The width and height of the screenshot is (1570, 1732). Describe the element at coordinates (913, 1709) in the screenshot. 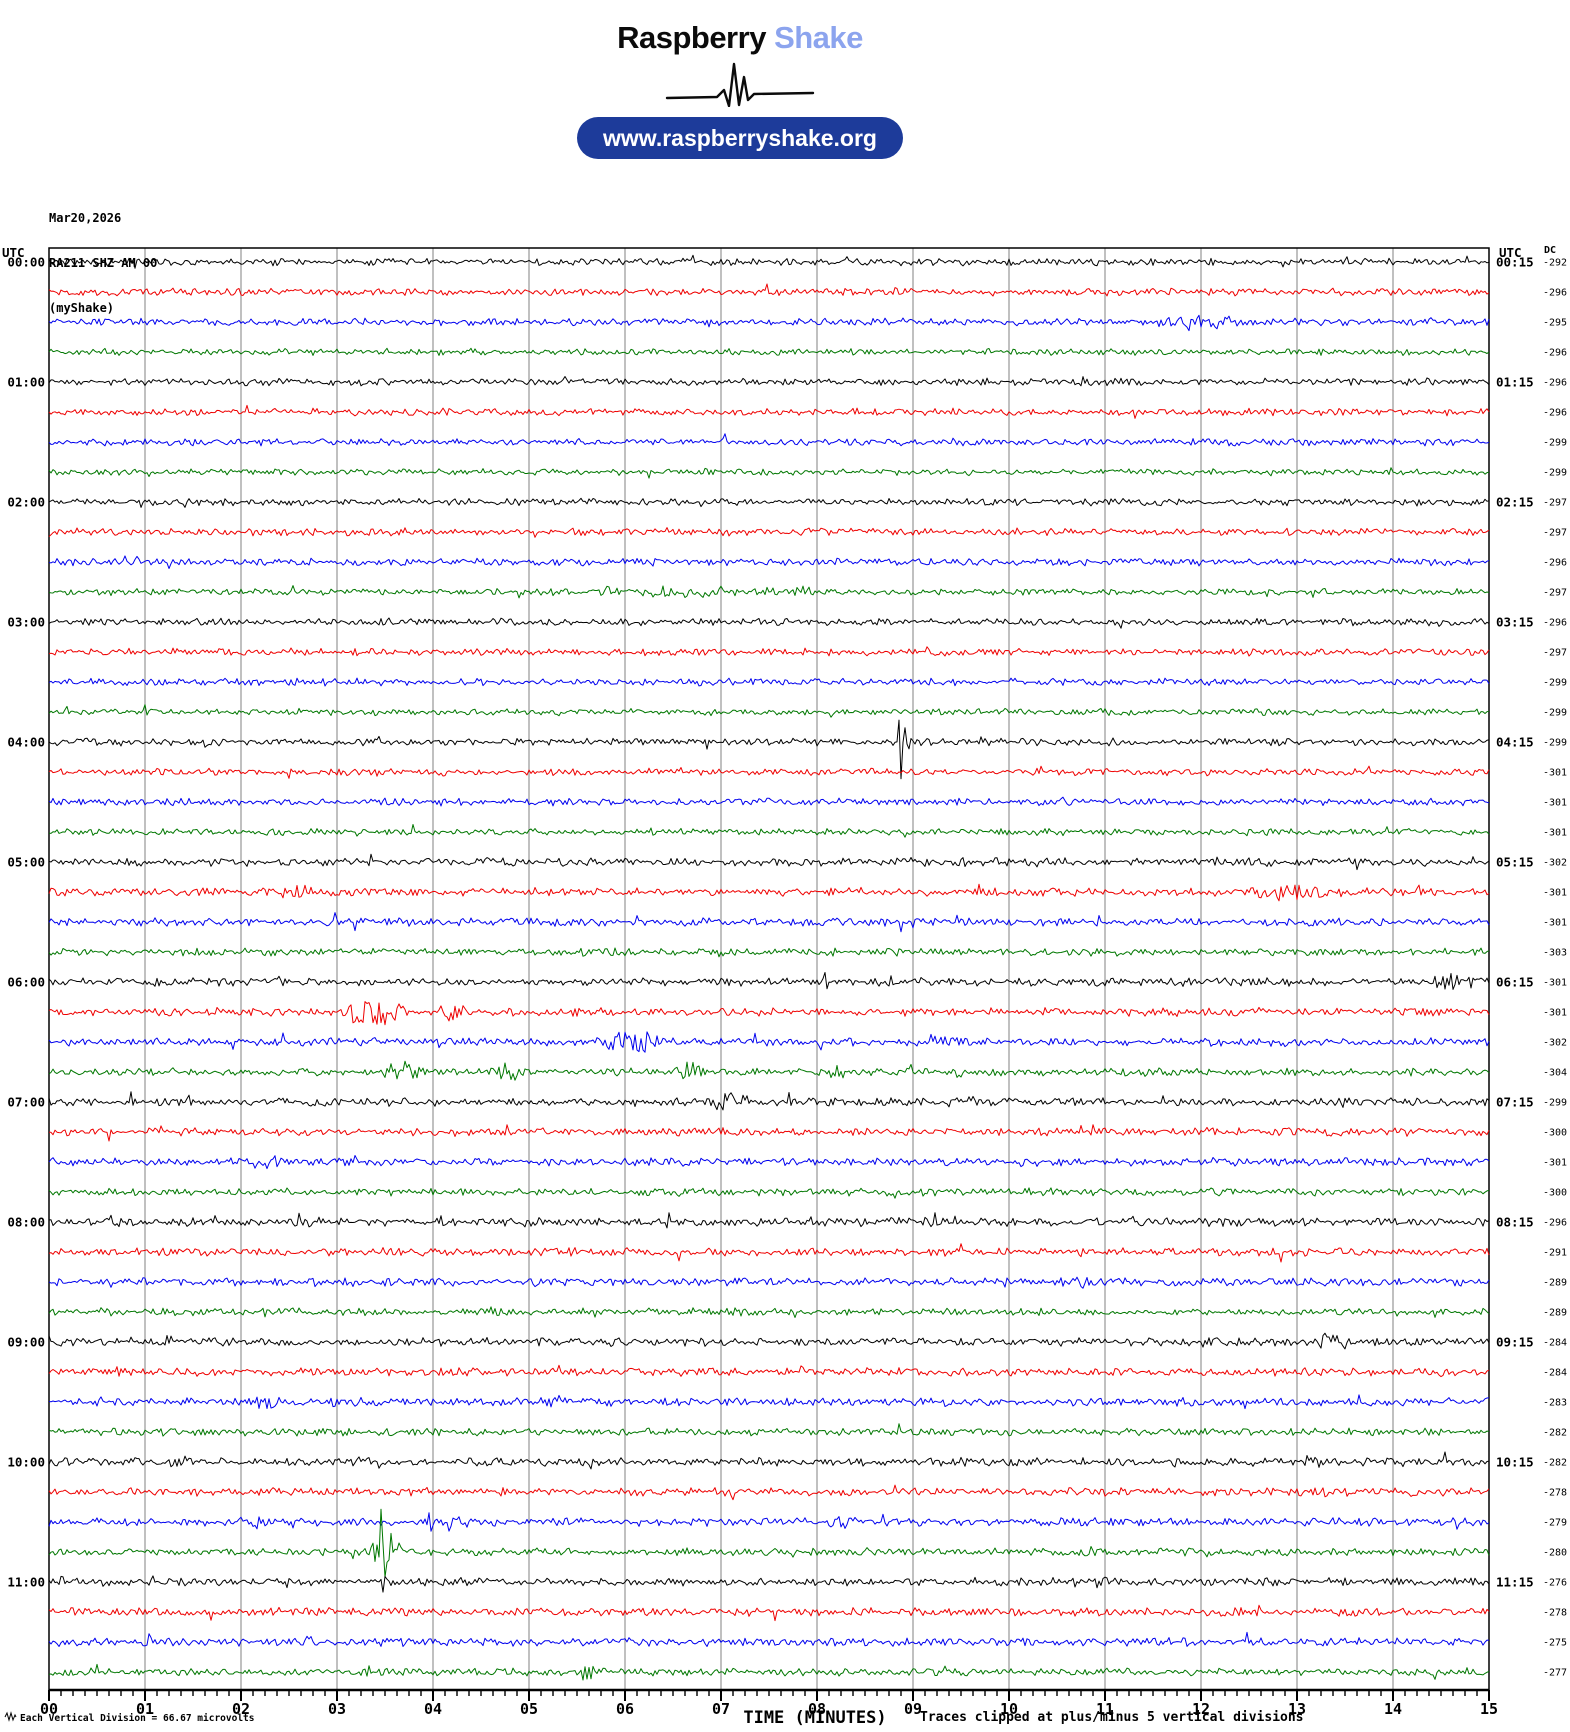

I see `x-tick-label: 09` at that location.